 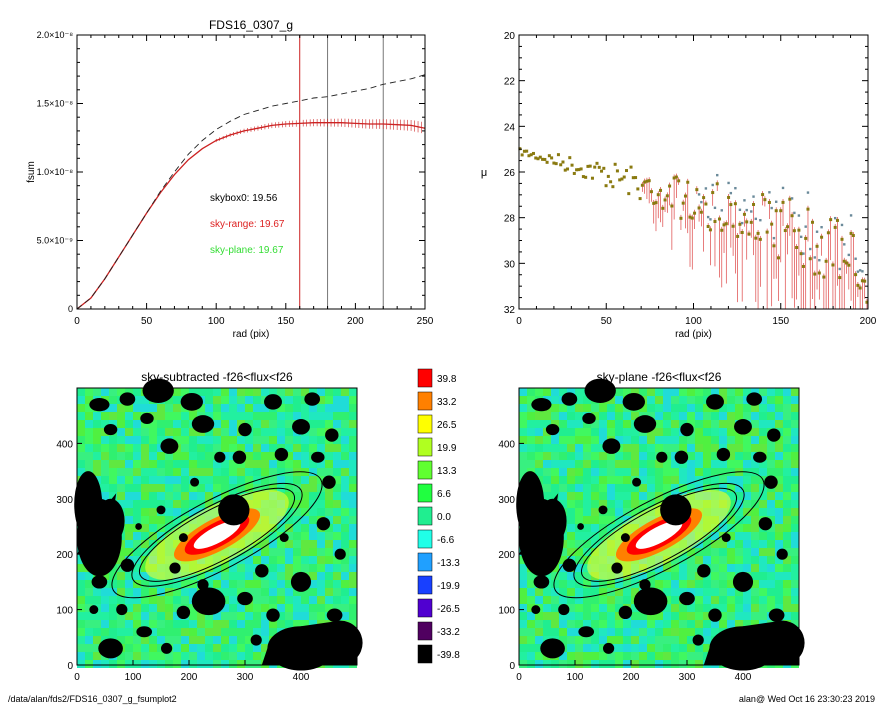 What do you see at coordinates (92, 699) in the screenshot?
I see `footer-filepath: /data/alan/fds2/FDS16_0307_g_fsumplot2` at bounding box center [92, 699].